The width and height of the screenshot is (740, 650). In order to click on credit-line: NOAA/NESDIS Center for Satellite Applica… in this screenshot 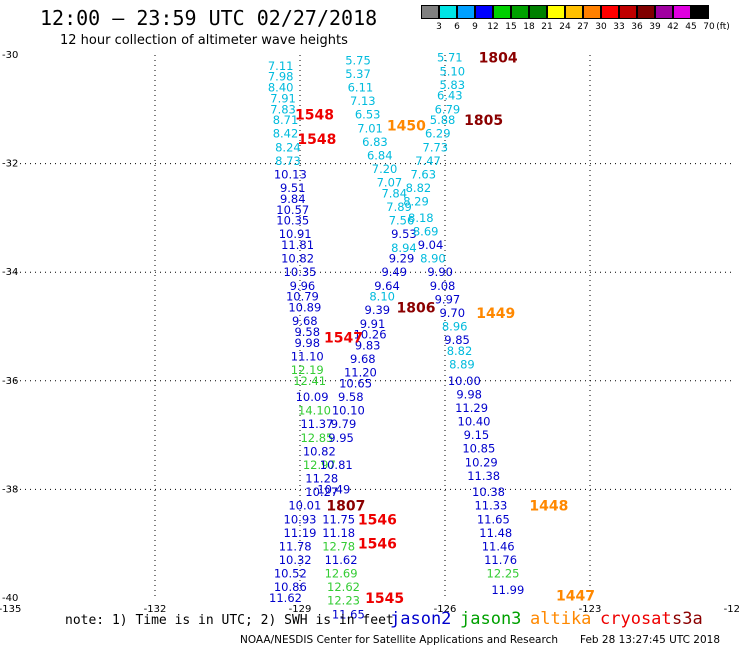, I will do `click(399, 640)`.